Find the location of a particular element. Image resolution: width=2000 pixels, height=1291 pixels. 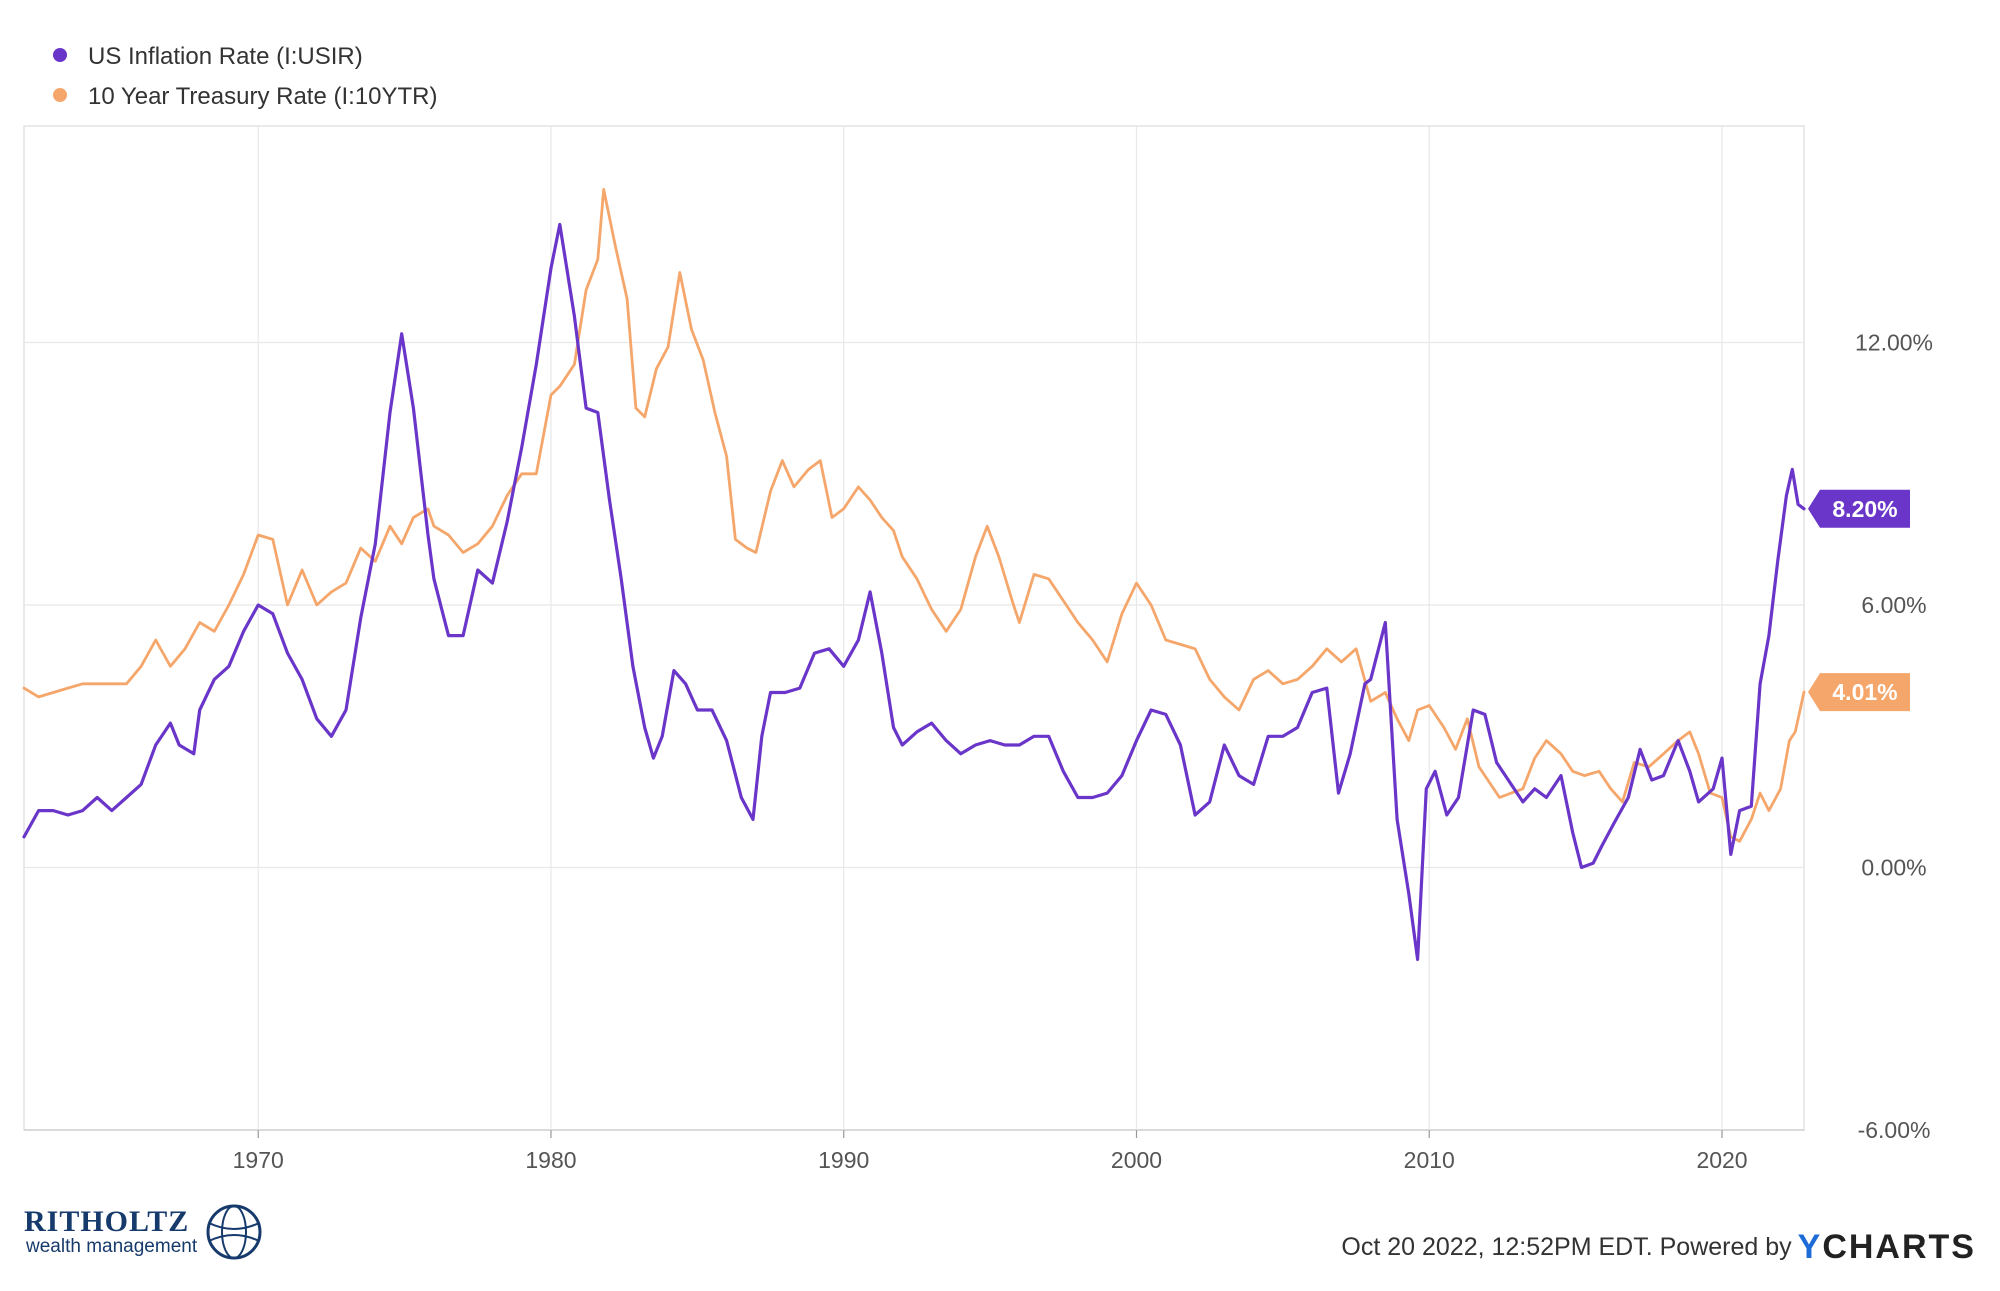

legend-item-inflation: US Inflation Rate (I:USIR) is located at coordinates (208, 56).